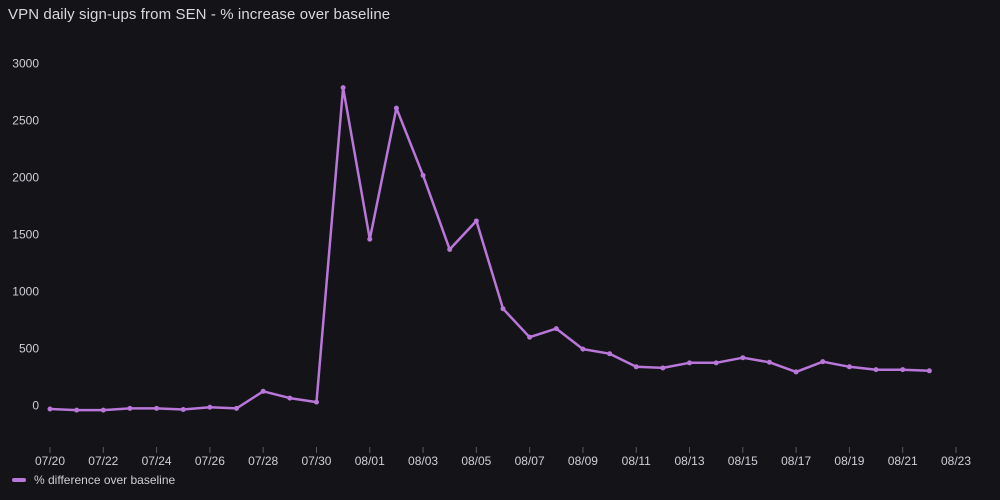  Describe the element at coordinates (903, 461) in the screenshot. I see `x-tick-label: 08/21` at that location.